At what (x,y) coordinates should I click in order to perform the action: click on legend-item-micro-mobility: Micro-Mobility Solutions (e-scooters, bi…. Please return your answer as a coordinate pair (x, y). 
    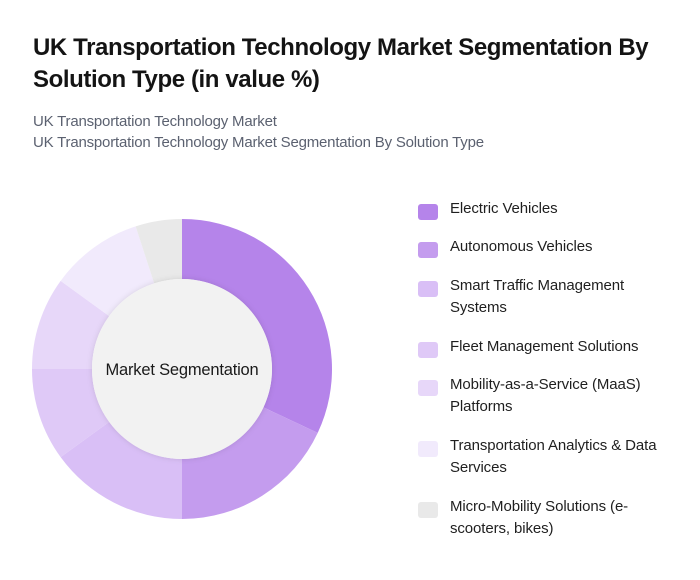
    Looking at the image, I should click on (541, 518).